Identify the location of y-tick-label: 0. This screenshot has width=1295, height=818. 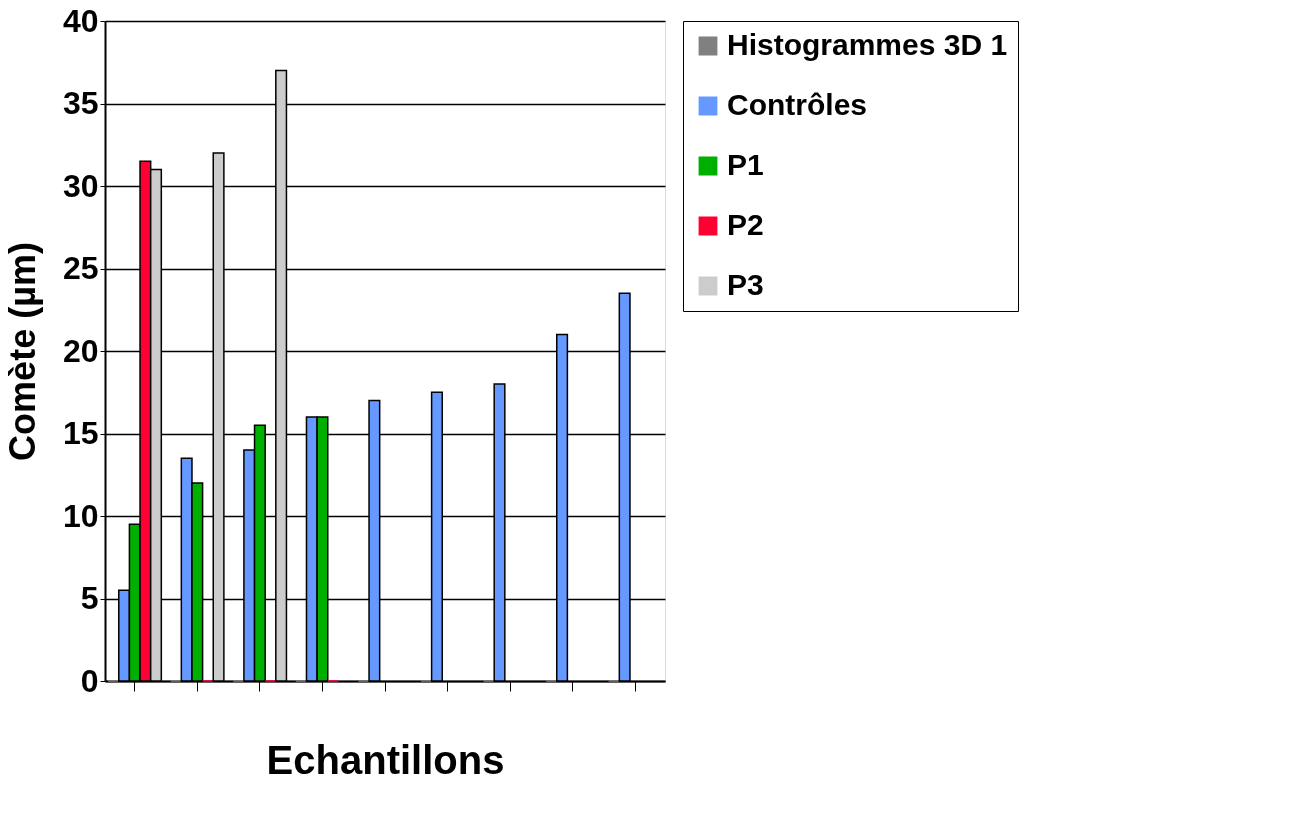
(89, 680).